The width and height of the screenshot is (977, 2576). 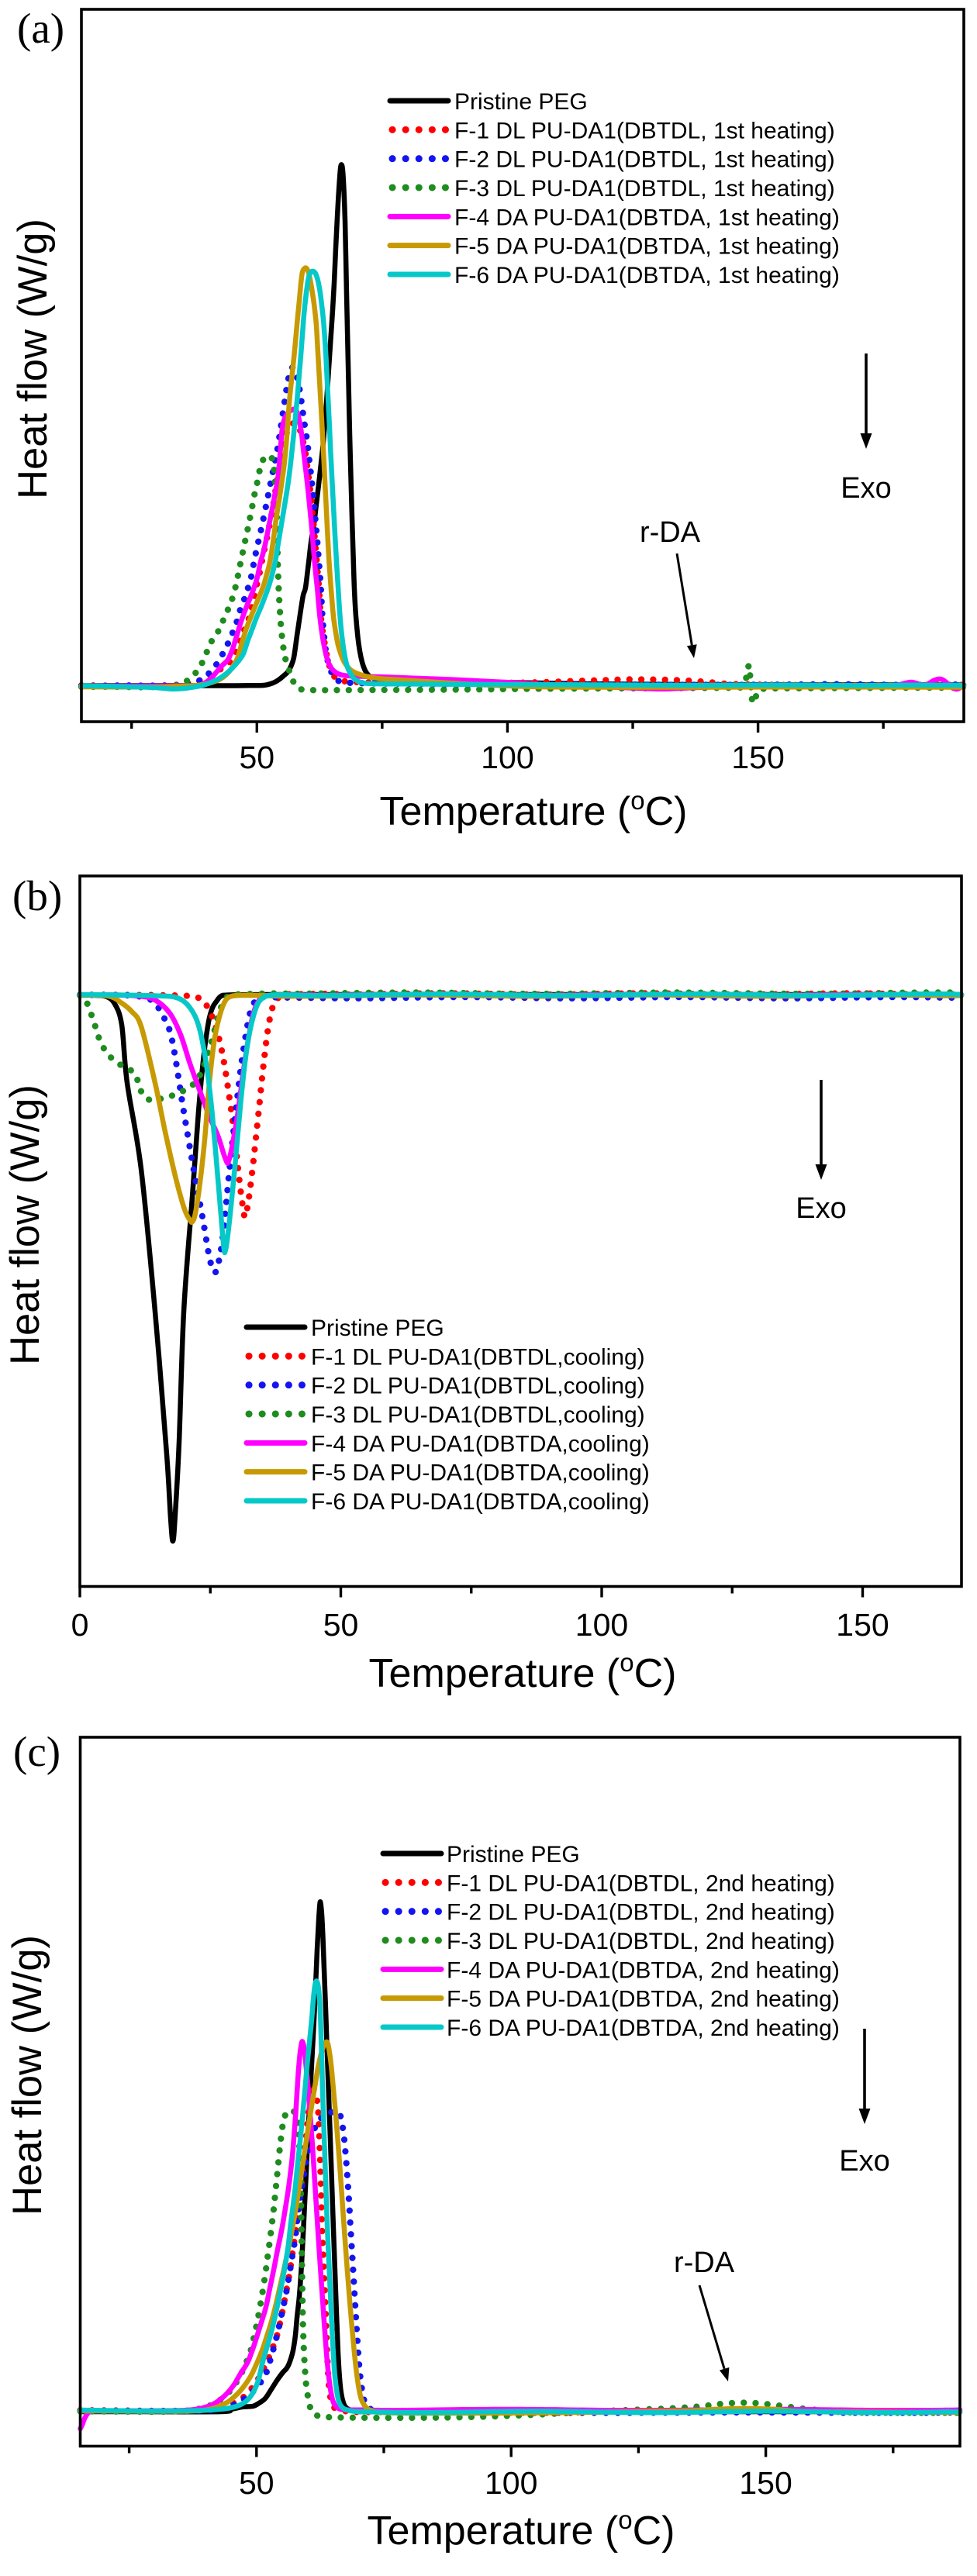 I want to click on svg-text:F-6 DA PU-DA1(DBTDA, 2nd heati: F-6 DA PU-DA1(DBTDA, 2nd heating), so click(x=644, y=2028).